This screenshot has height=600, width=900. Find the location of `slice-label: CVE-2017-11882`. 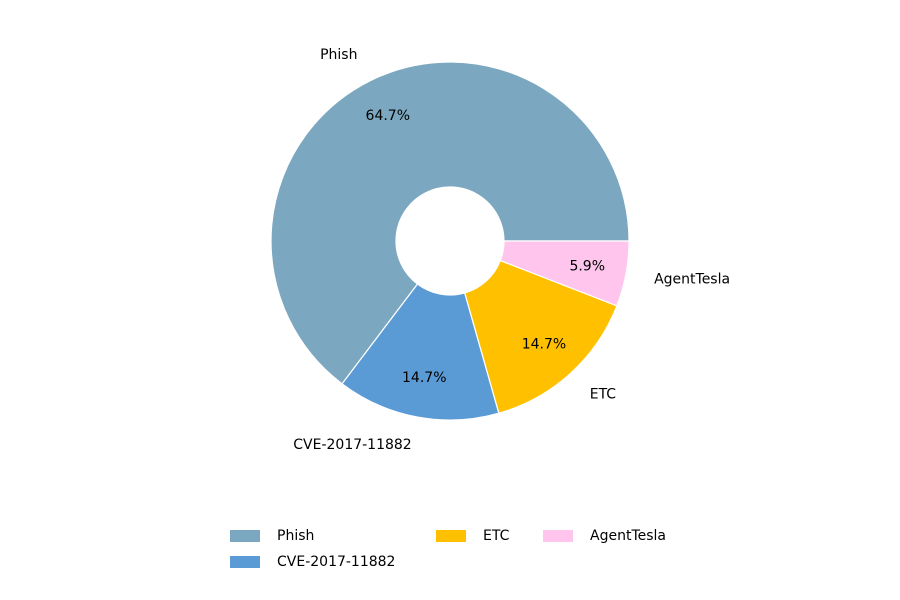

slice-label: CVE-2017-11882 is located at coordinates (352, 445).